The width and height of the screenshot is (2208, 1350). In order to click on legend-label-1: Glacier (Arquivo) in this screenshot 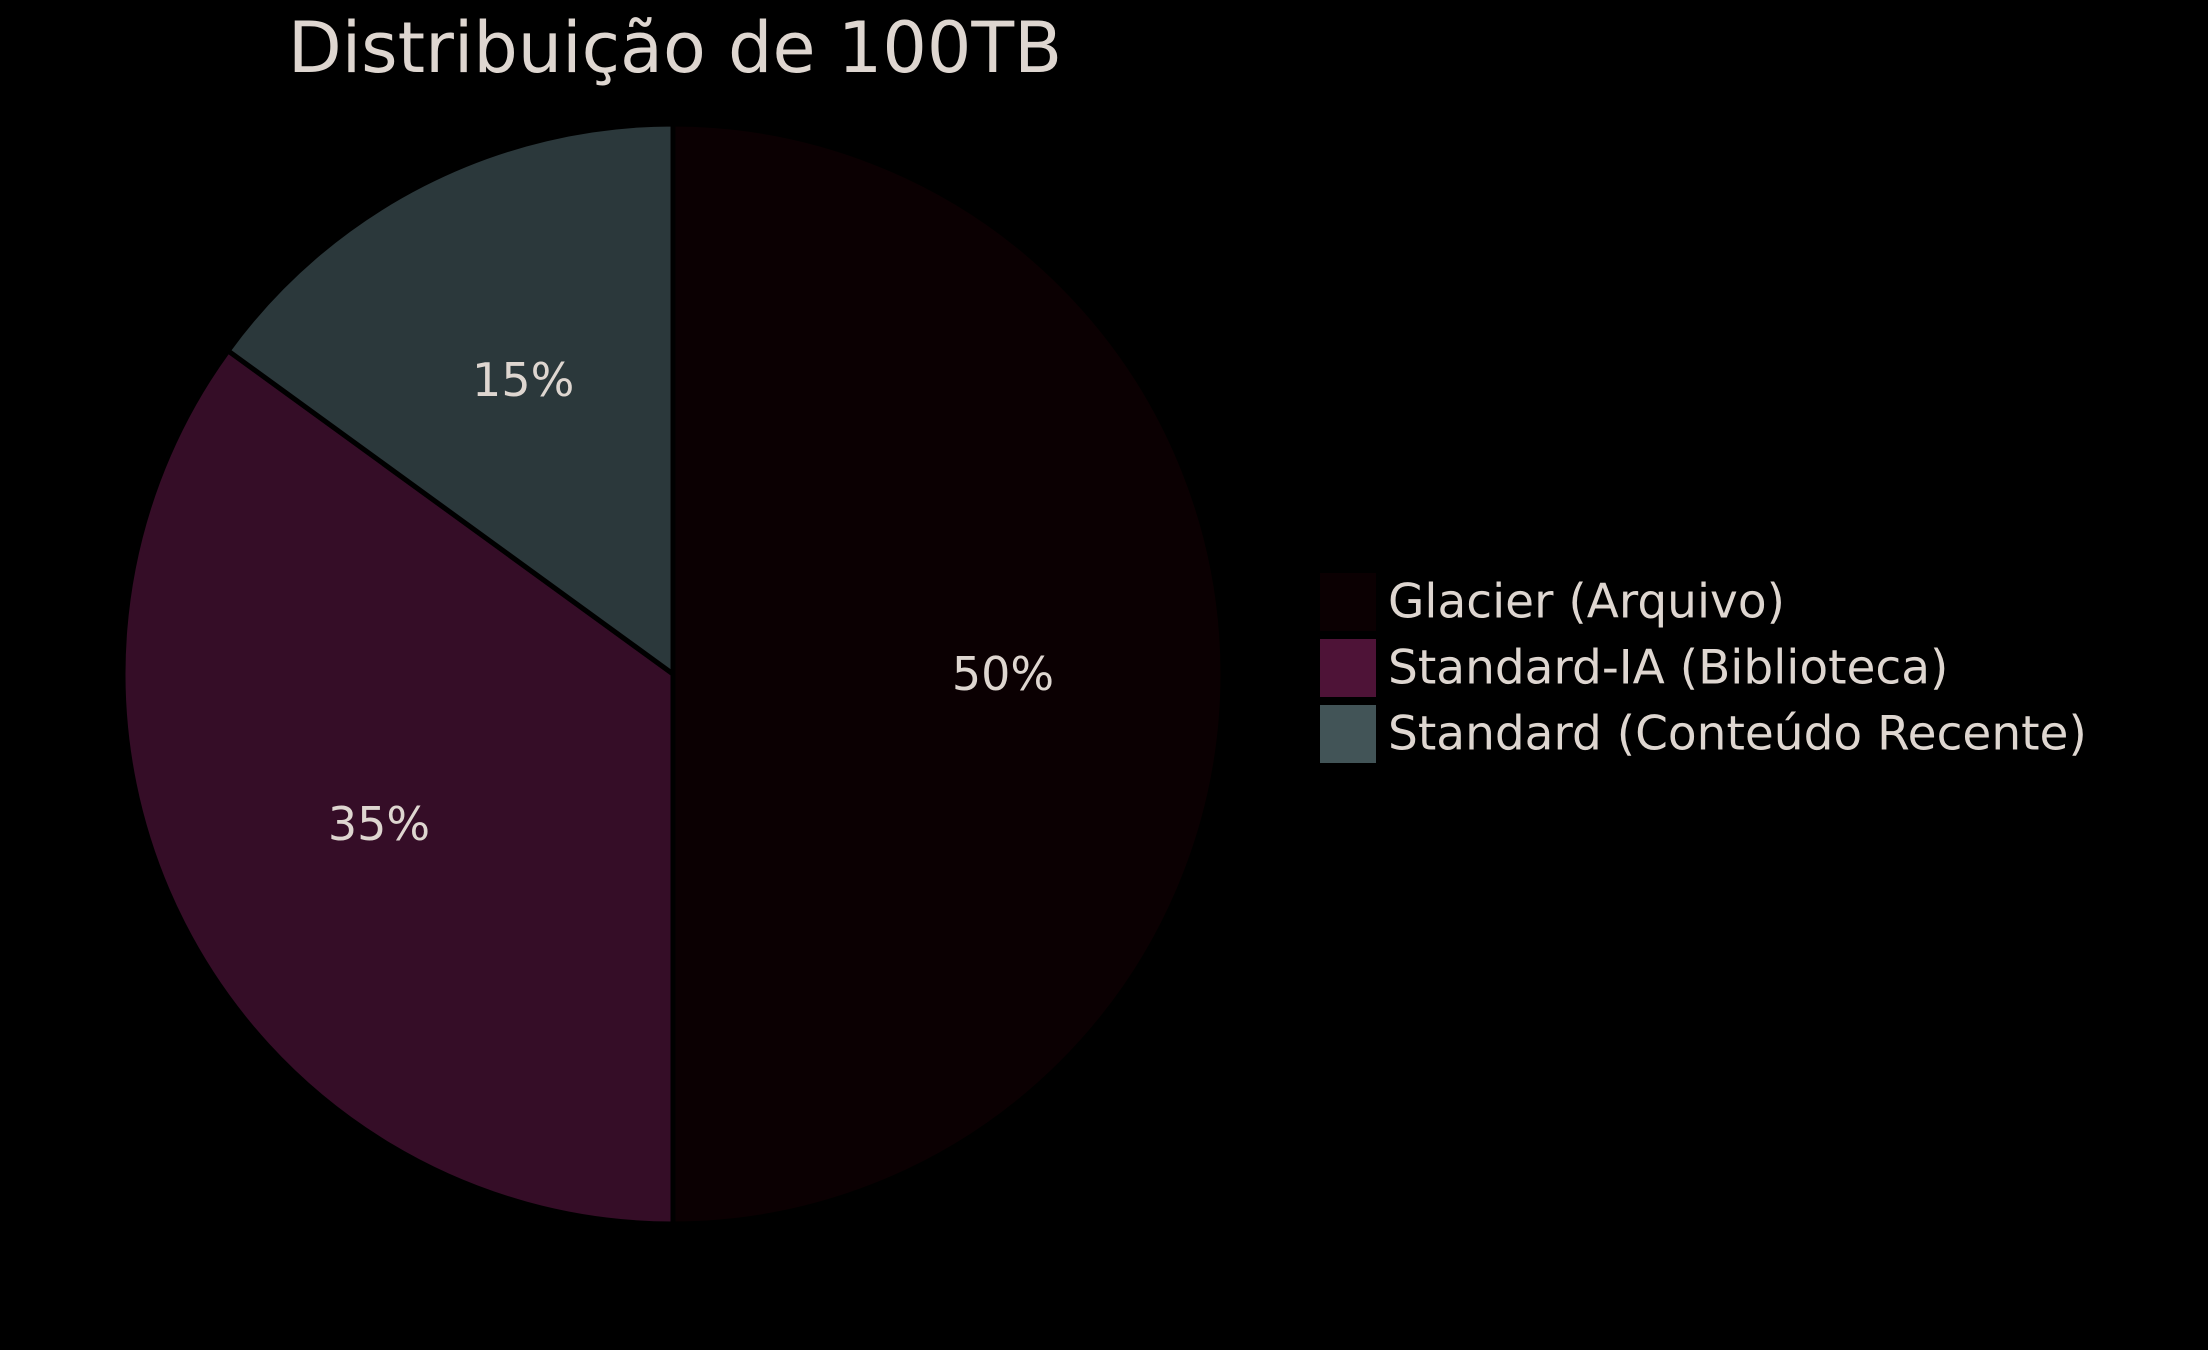, I will do `click(1586, 602)`.